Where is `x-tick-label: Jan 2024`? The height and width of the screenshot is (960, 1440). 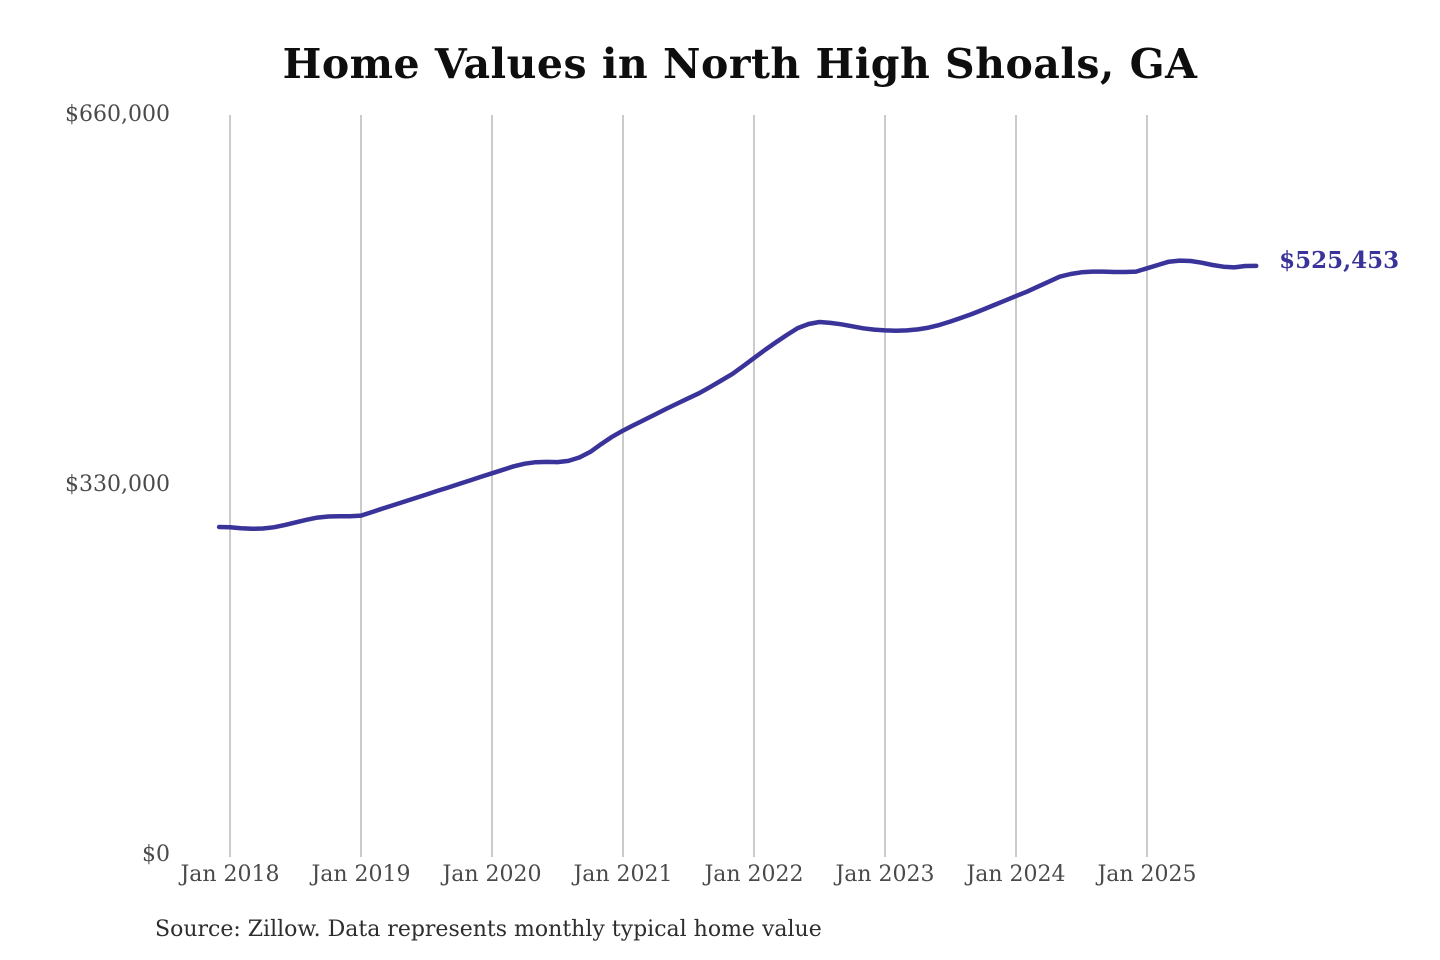
x-tick-label: Jan 2024 is located at coordinates (1016, 874).